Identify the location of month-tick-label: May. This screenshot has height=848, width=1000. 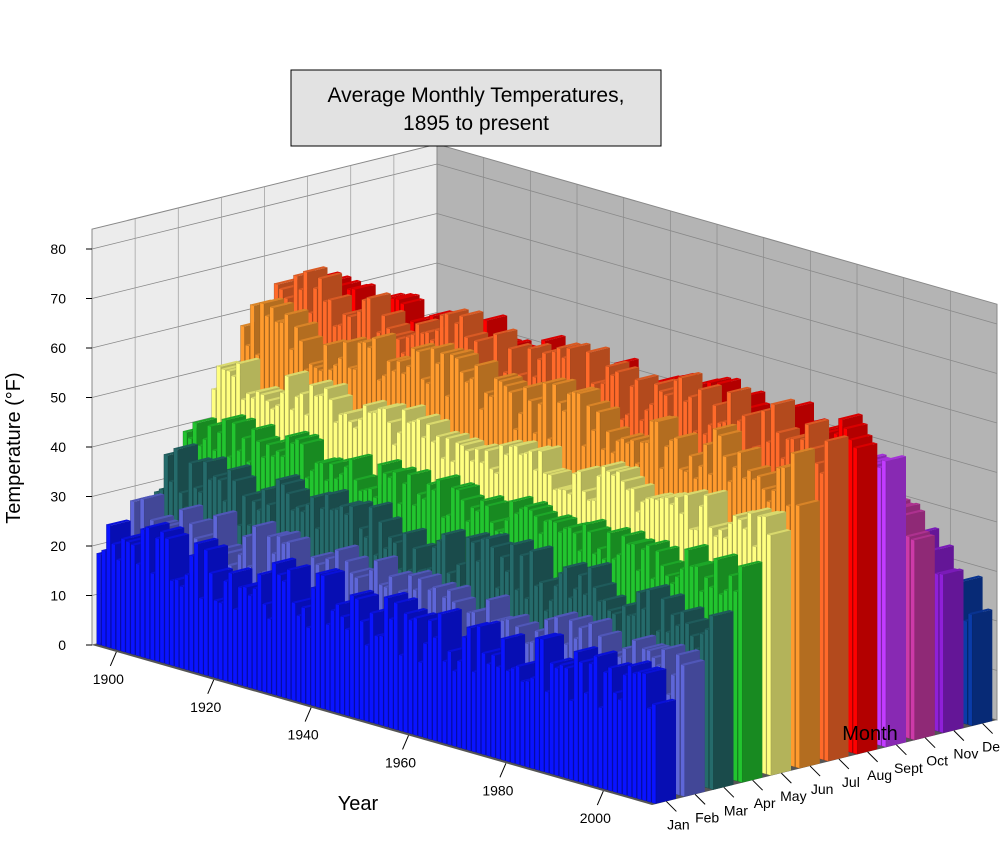
(793, 796).